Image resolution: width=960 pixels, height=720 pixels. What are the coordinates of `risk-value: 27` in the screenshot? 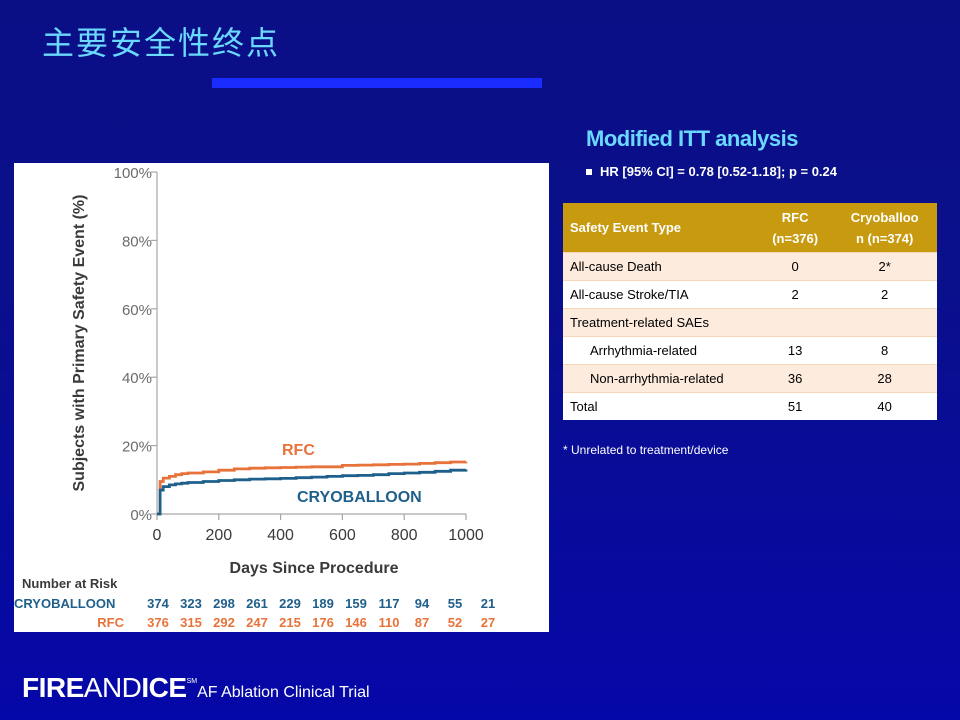 It's located at (488, 622).